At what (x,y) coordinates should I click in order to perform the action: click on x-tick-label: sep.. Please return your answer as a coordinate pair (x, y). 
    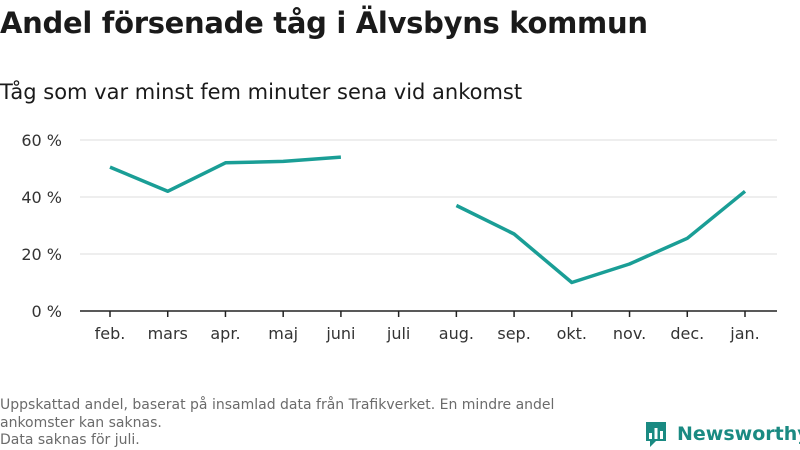
    Looking at the image, I should click on (513, 333).